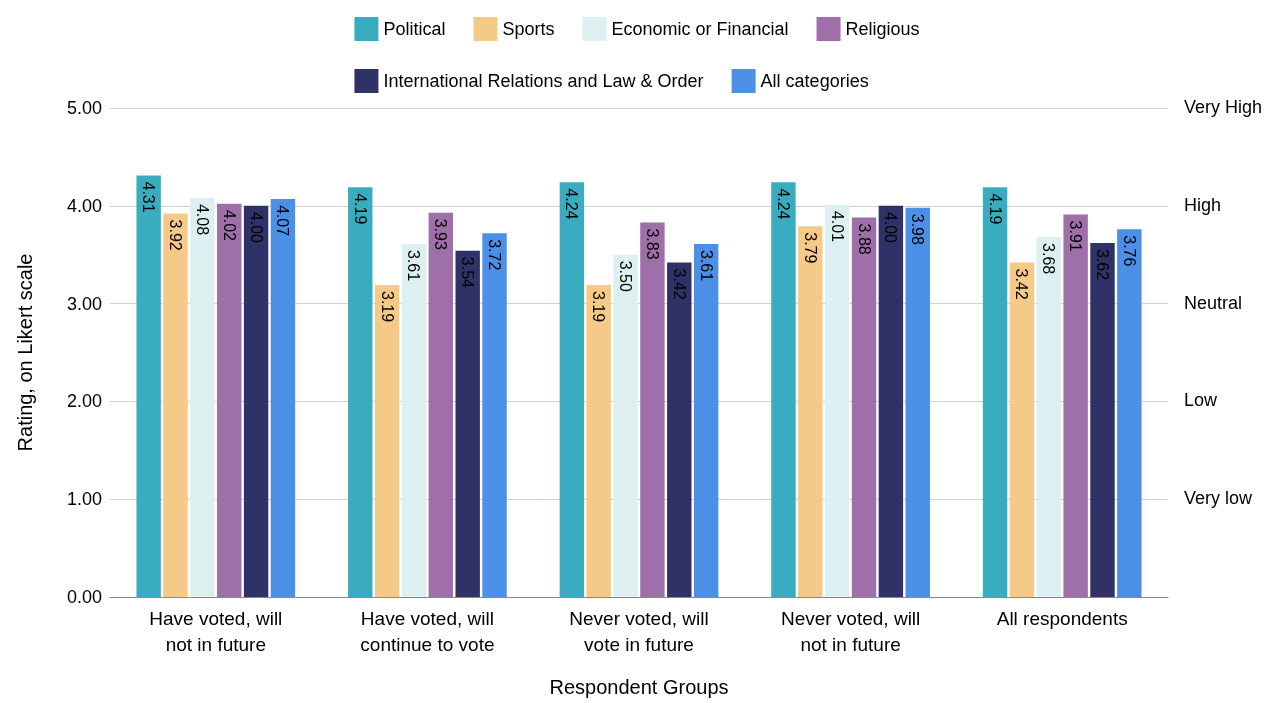  What do you see at coordinates (1223, 107) in the screenshot?
I see `text: Very High` at bounding box center [1223, 107].